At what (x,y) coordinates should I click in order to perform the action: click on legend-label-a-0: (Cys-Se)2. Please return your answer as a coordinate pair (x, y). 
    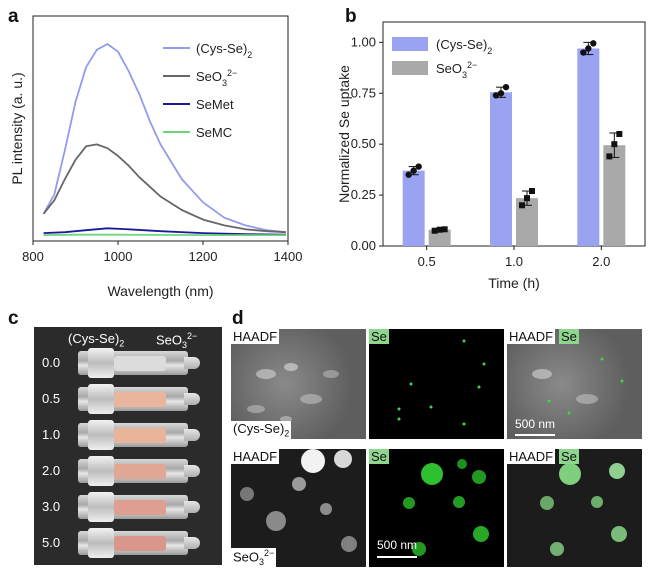
    Looking at the image, I should click on (224, 50).